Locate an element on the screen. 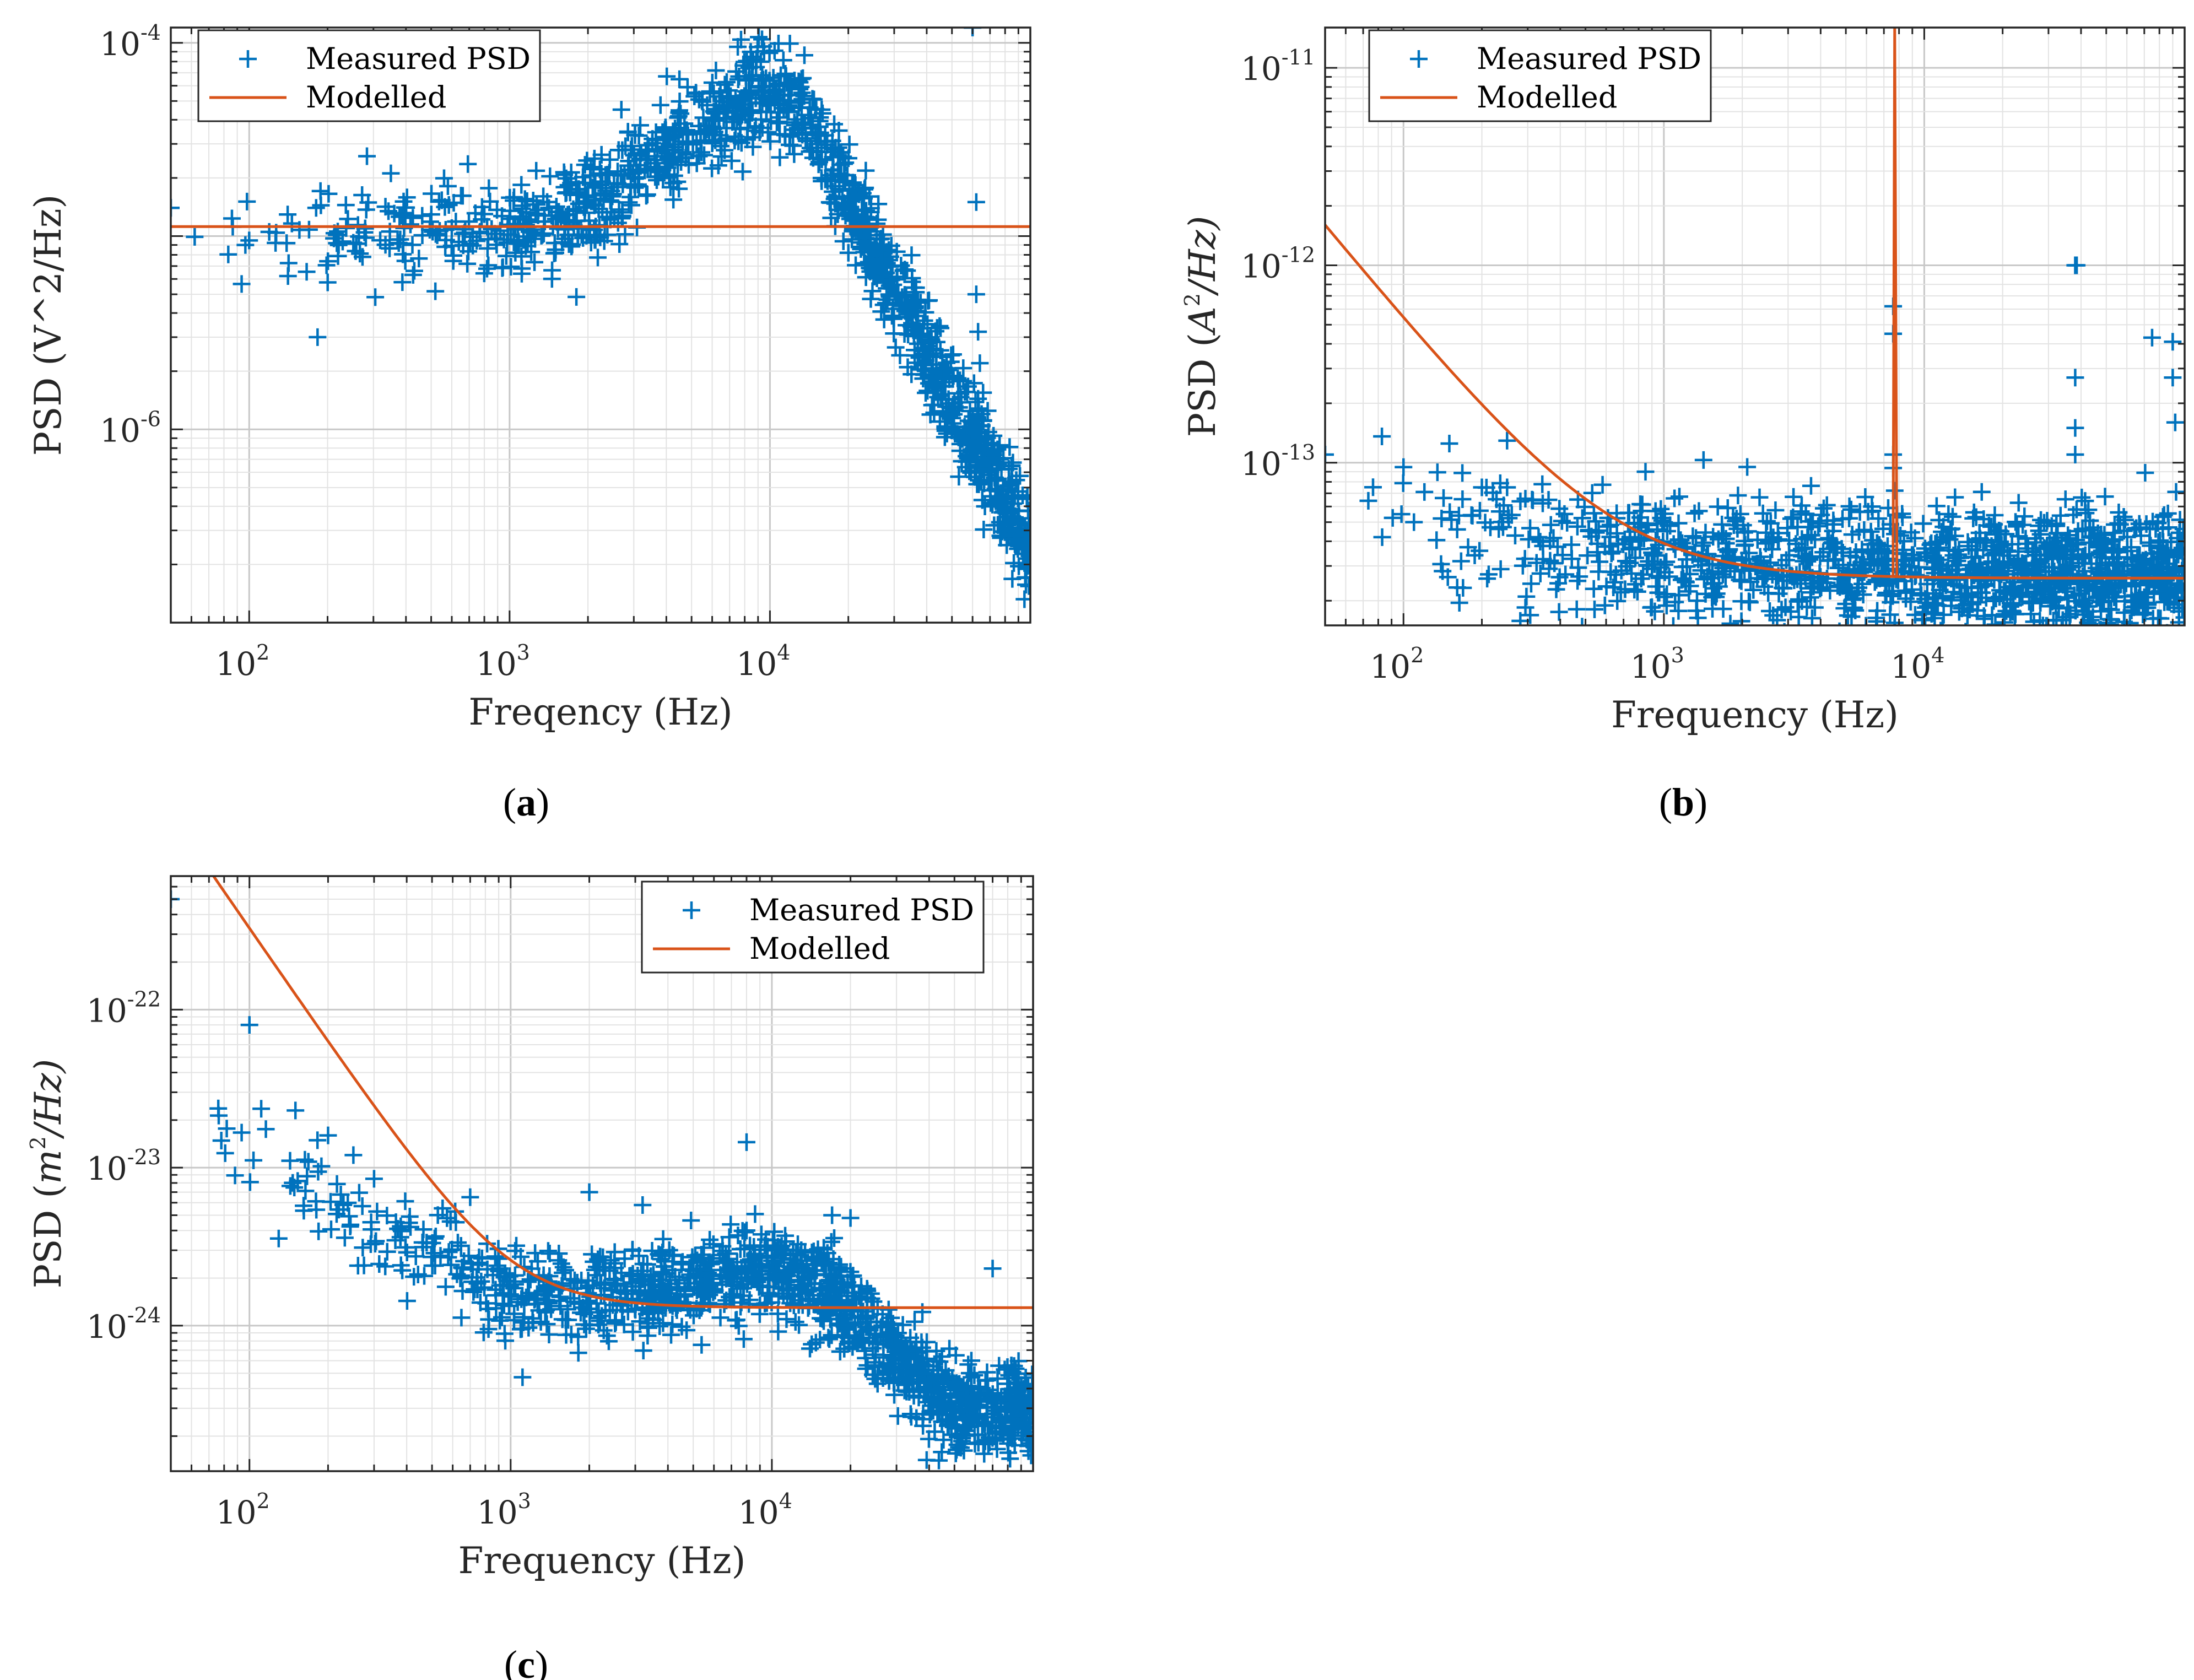 This screenshot has width=2194, height=1680. x-axis-label: Frequency (Hz) is located at coordinates (602, 1560).